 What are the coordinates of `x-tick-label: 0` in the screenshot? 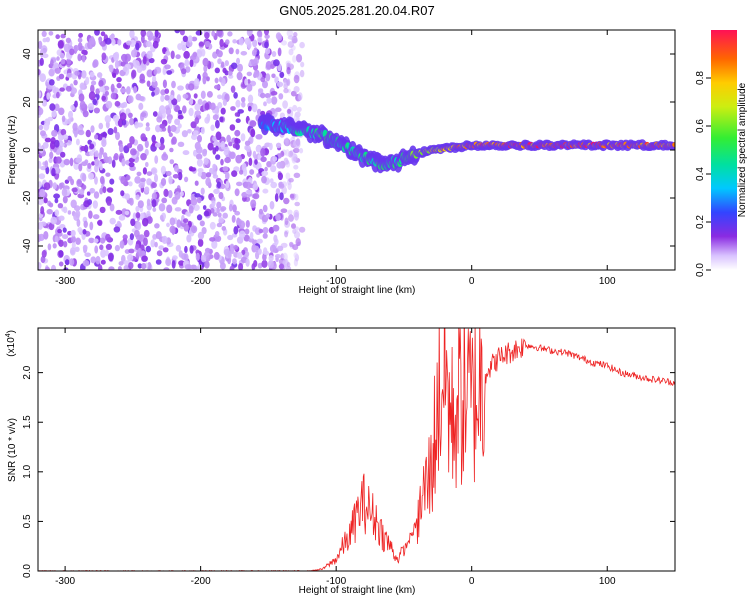 It's located at (472, 581).